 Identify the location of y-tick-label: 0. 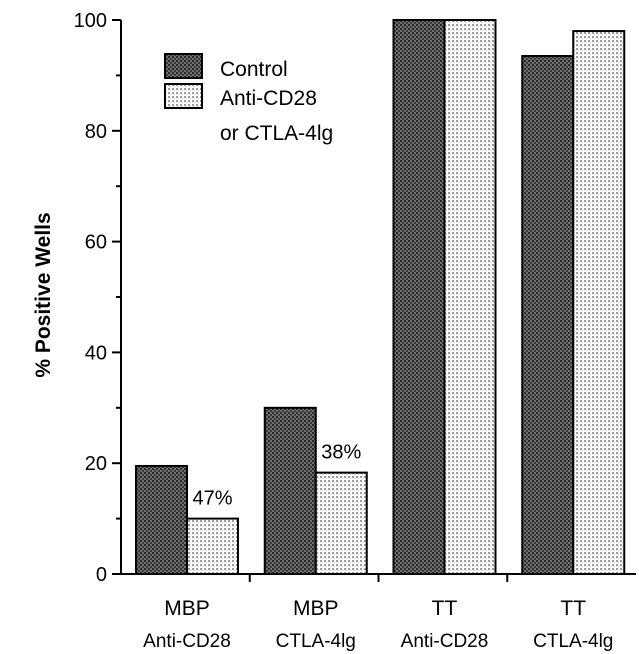
(101, 575).